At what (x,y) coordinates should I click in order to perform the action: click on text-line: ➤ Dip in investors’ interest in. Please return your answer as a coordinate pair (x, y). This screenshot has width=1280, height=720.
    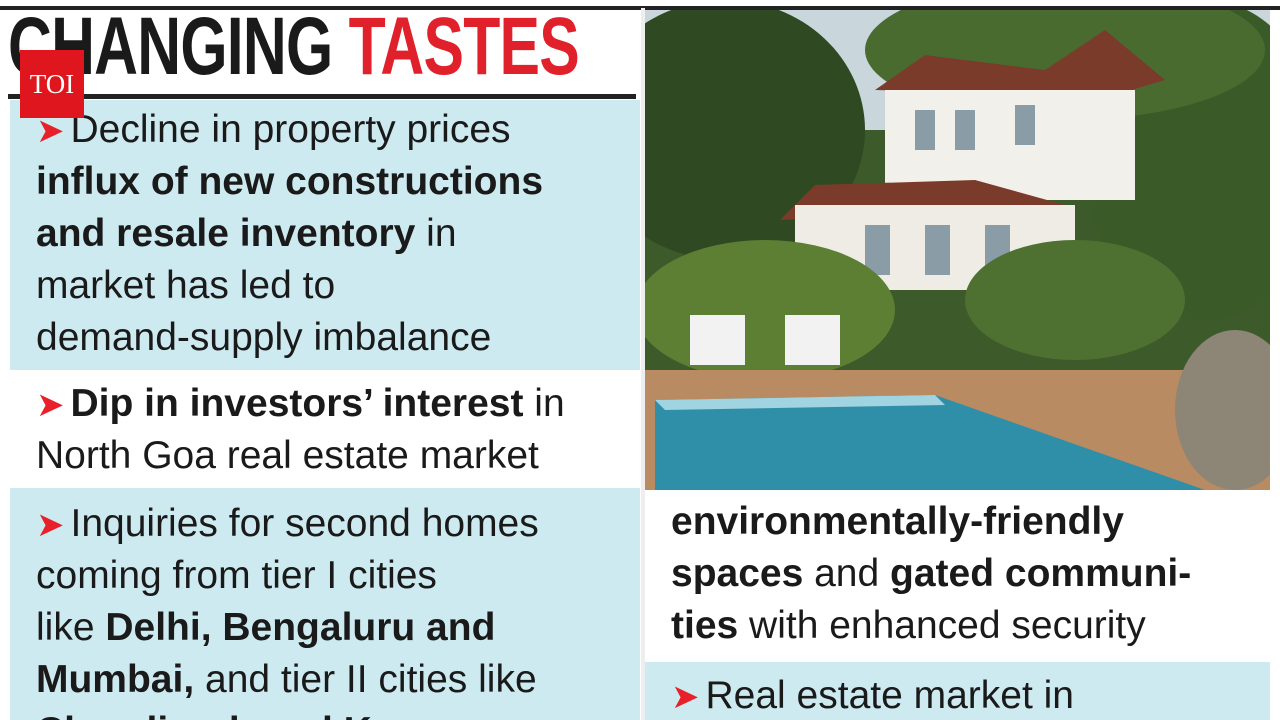
    Looking at the image, I should click on (300, 403).